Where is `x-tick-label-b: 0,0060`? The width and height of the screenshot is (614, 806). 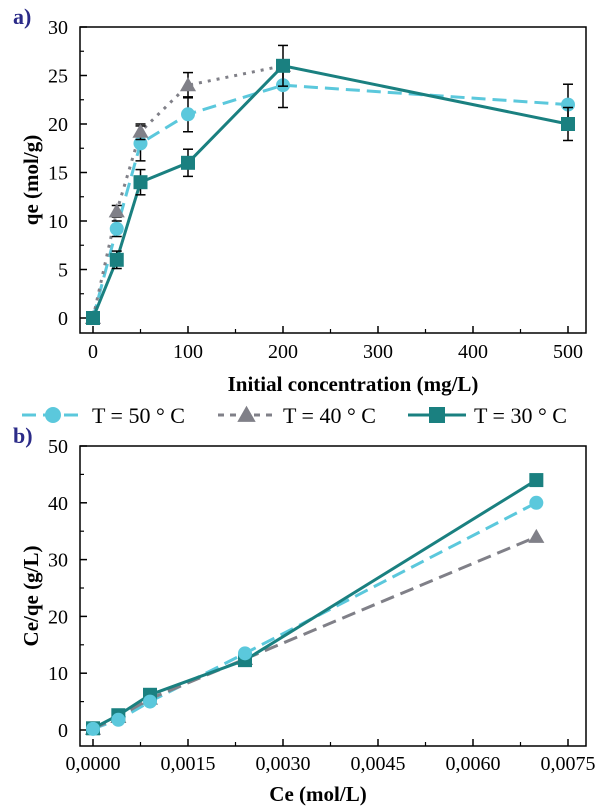 x-tick-label-b: 0,0060 is located at coordinates (473, 764).